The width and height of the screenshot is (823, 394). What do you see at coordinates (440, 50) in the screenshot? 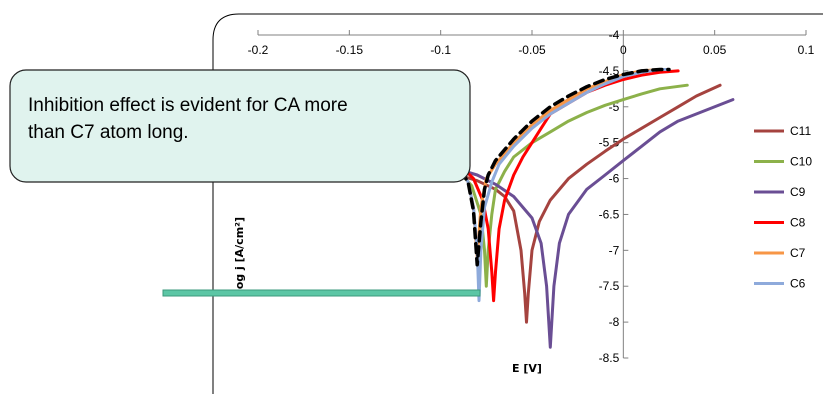
I see `x-tick-label-2: -0.1` at bounding box center [440, 50].